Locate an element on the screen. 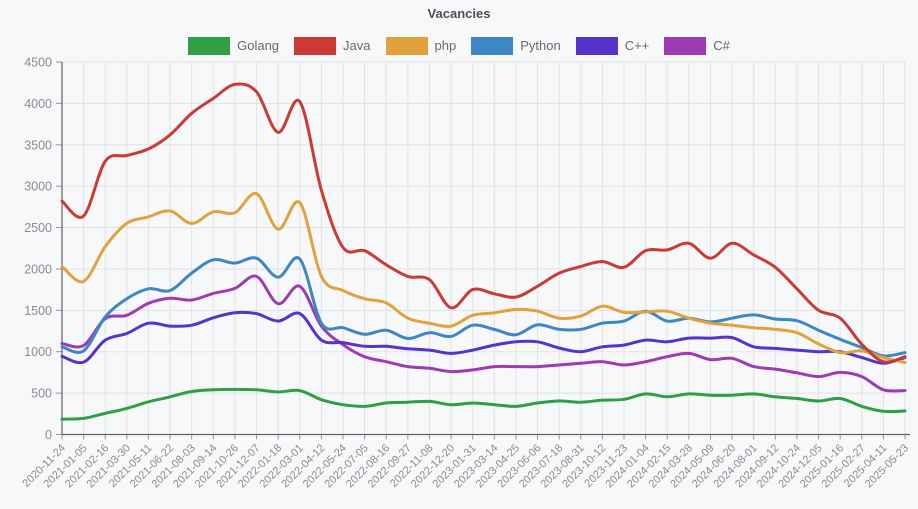 The height and width of the screenshot is (509, 918). y-tick-label: 1000 is located at coordinates (38, 352).